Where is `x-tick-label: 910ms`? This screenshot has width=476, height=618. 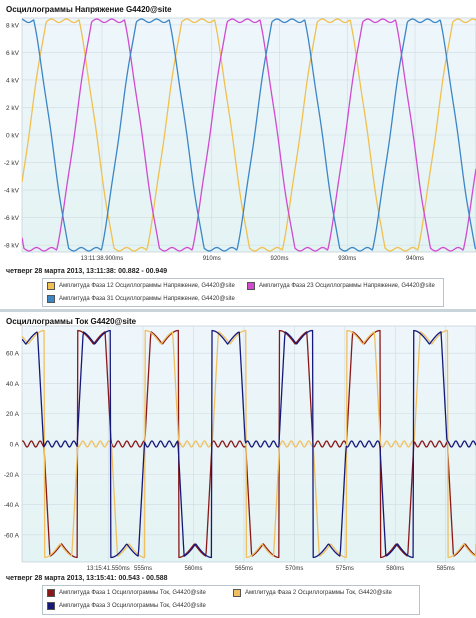 x-tick-label: 910ms is located at coordinates (212, 259).